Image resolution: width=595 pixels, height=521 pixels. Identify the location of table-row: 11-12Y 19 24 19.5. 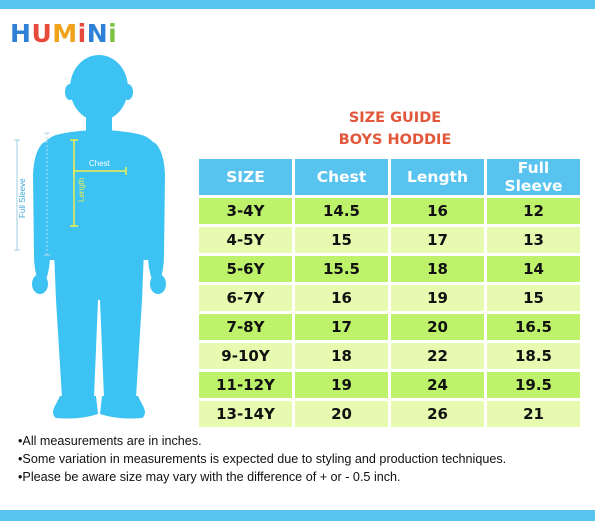
(389, 385).